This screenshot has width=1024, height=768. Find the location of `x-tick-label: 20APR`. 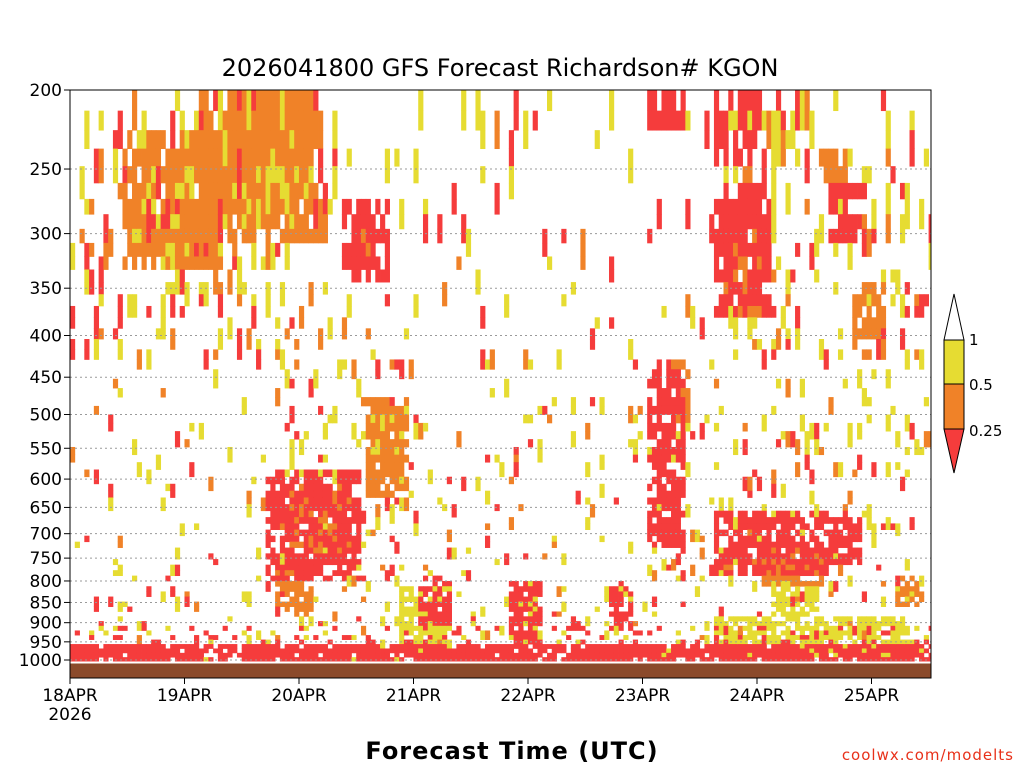

x-tick-label: 20APR is located at coordinates (299, 696).